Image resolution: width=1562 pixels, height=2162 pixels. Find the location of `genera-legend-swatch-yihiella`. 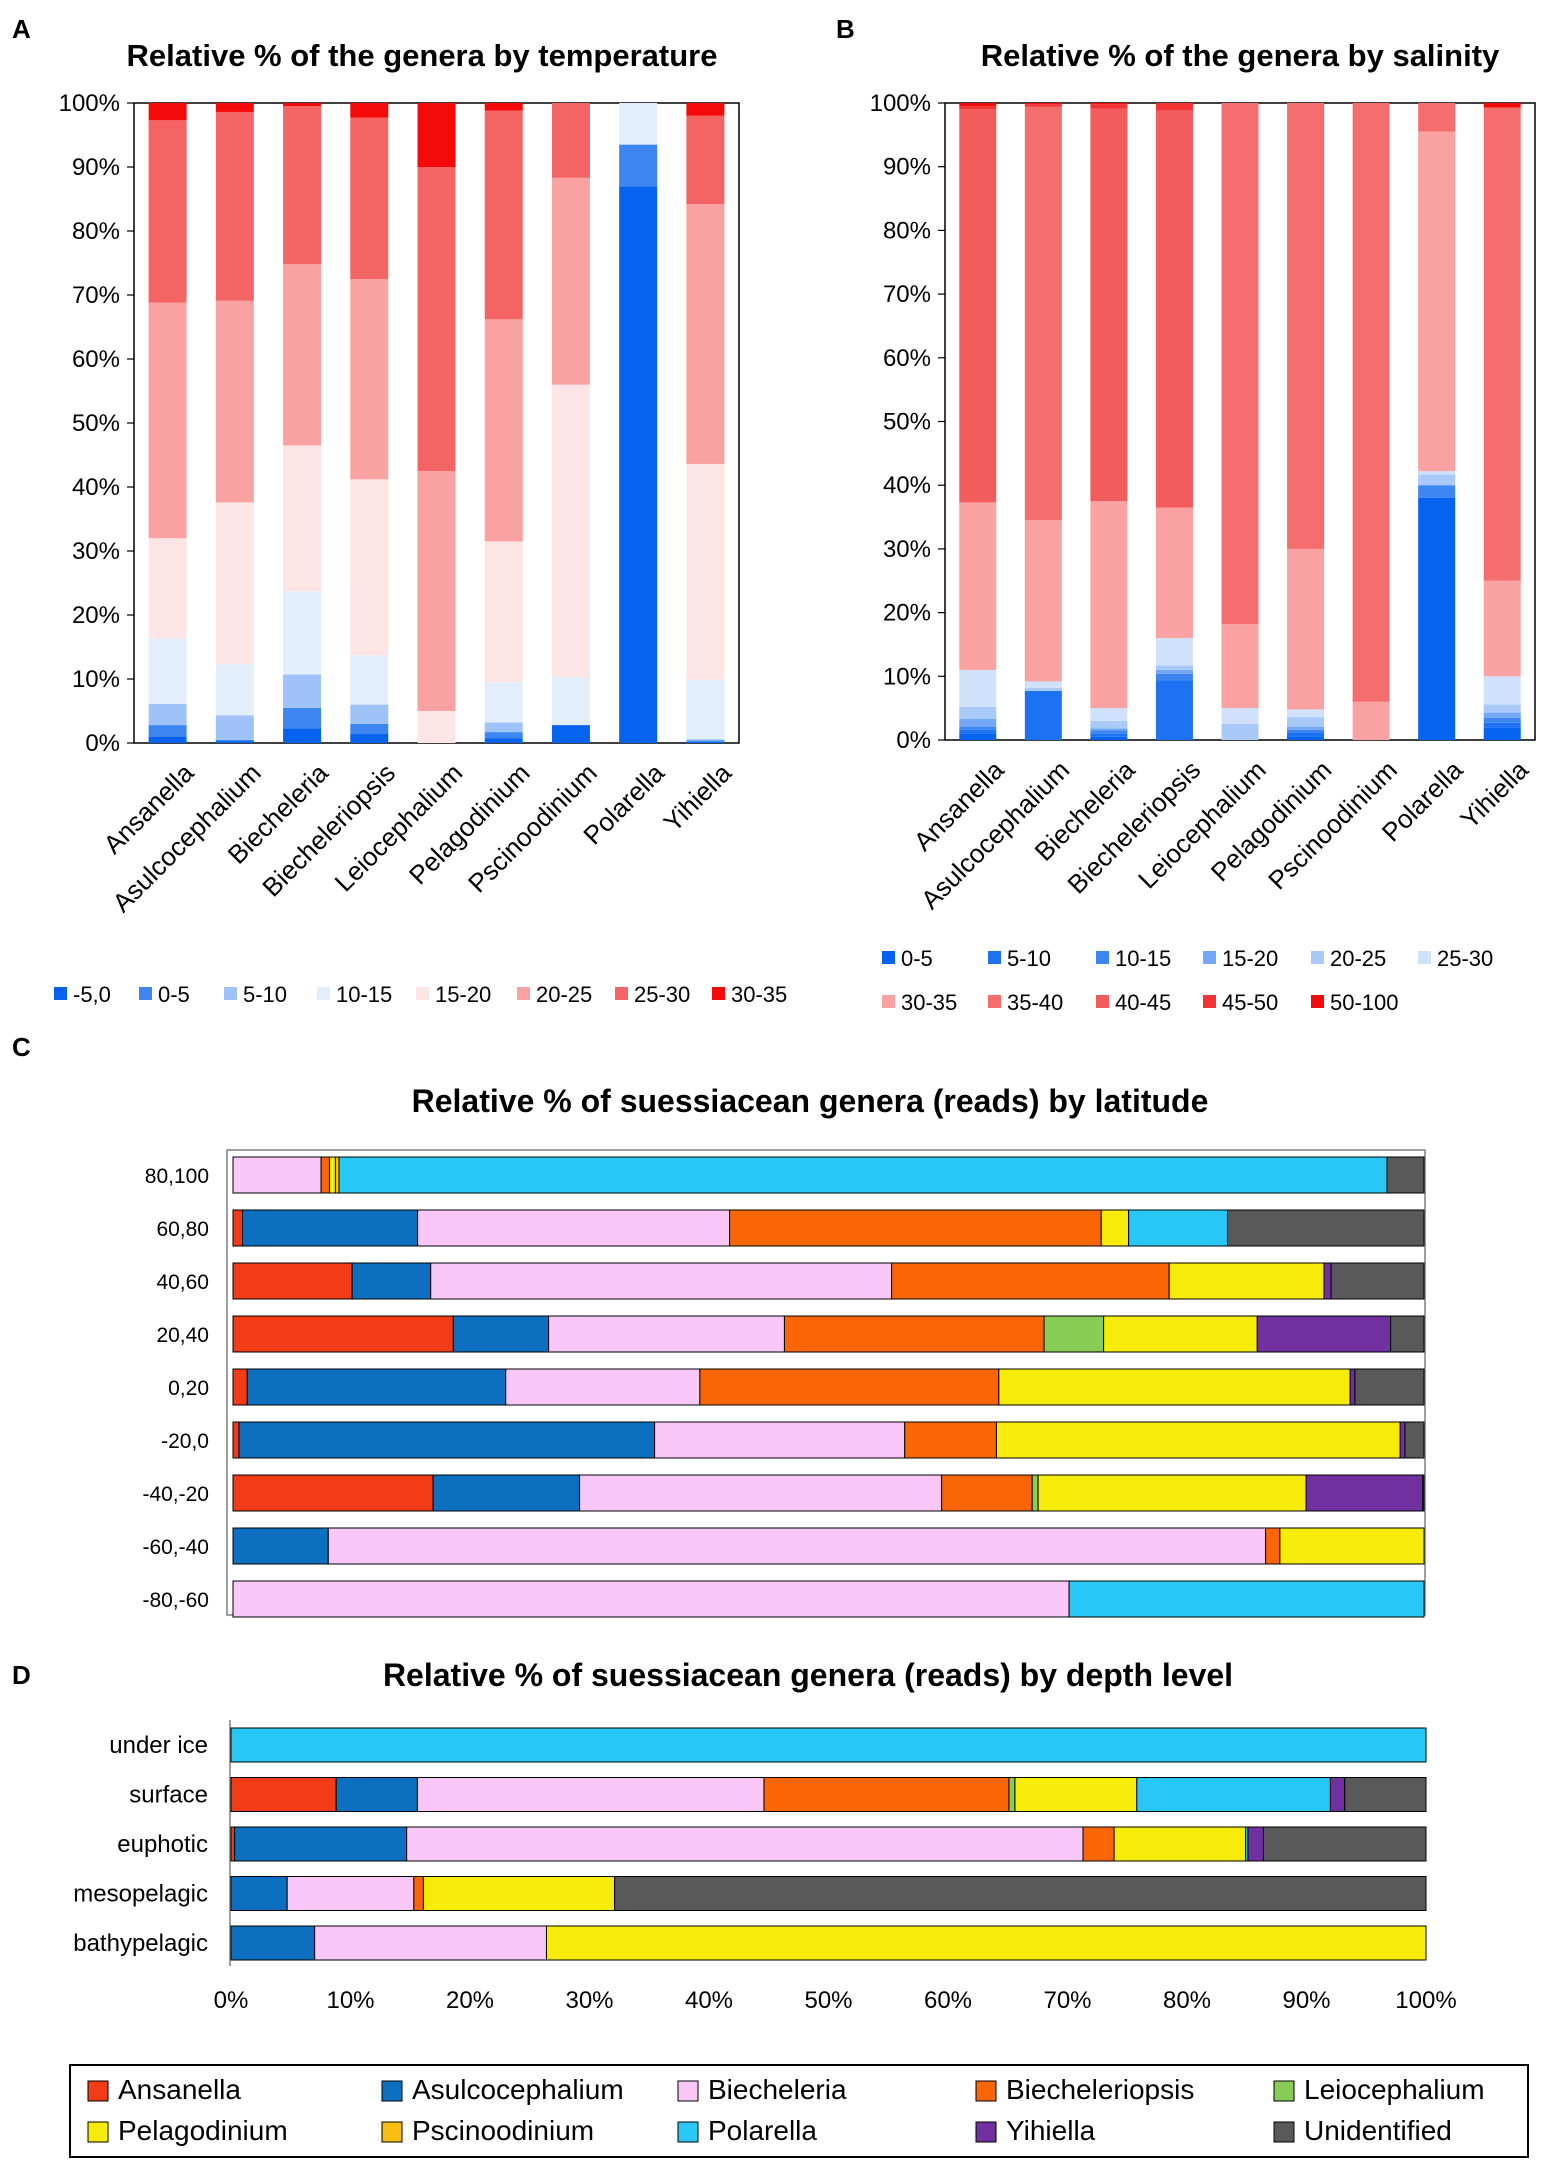

genera-legend-swatch-yihiella is located at coordinates (986, 2132).